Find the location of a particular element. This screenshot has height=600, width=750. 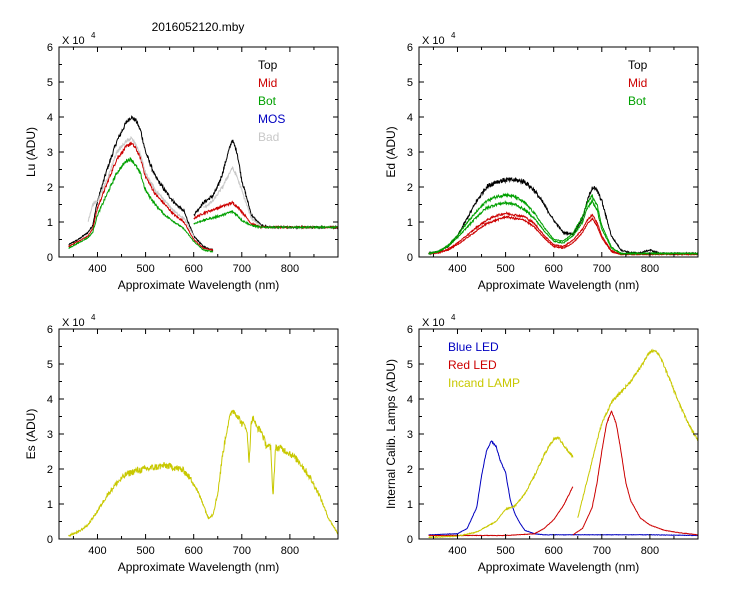

plot-frame is located at coordinates (198, 434).